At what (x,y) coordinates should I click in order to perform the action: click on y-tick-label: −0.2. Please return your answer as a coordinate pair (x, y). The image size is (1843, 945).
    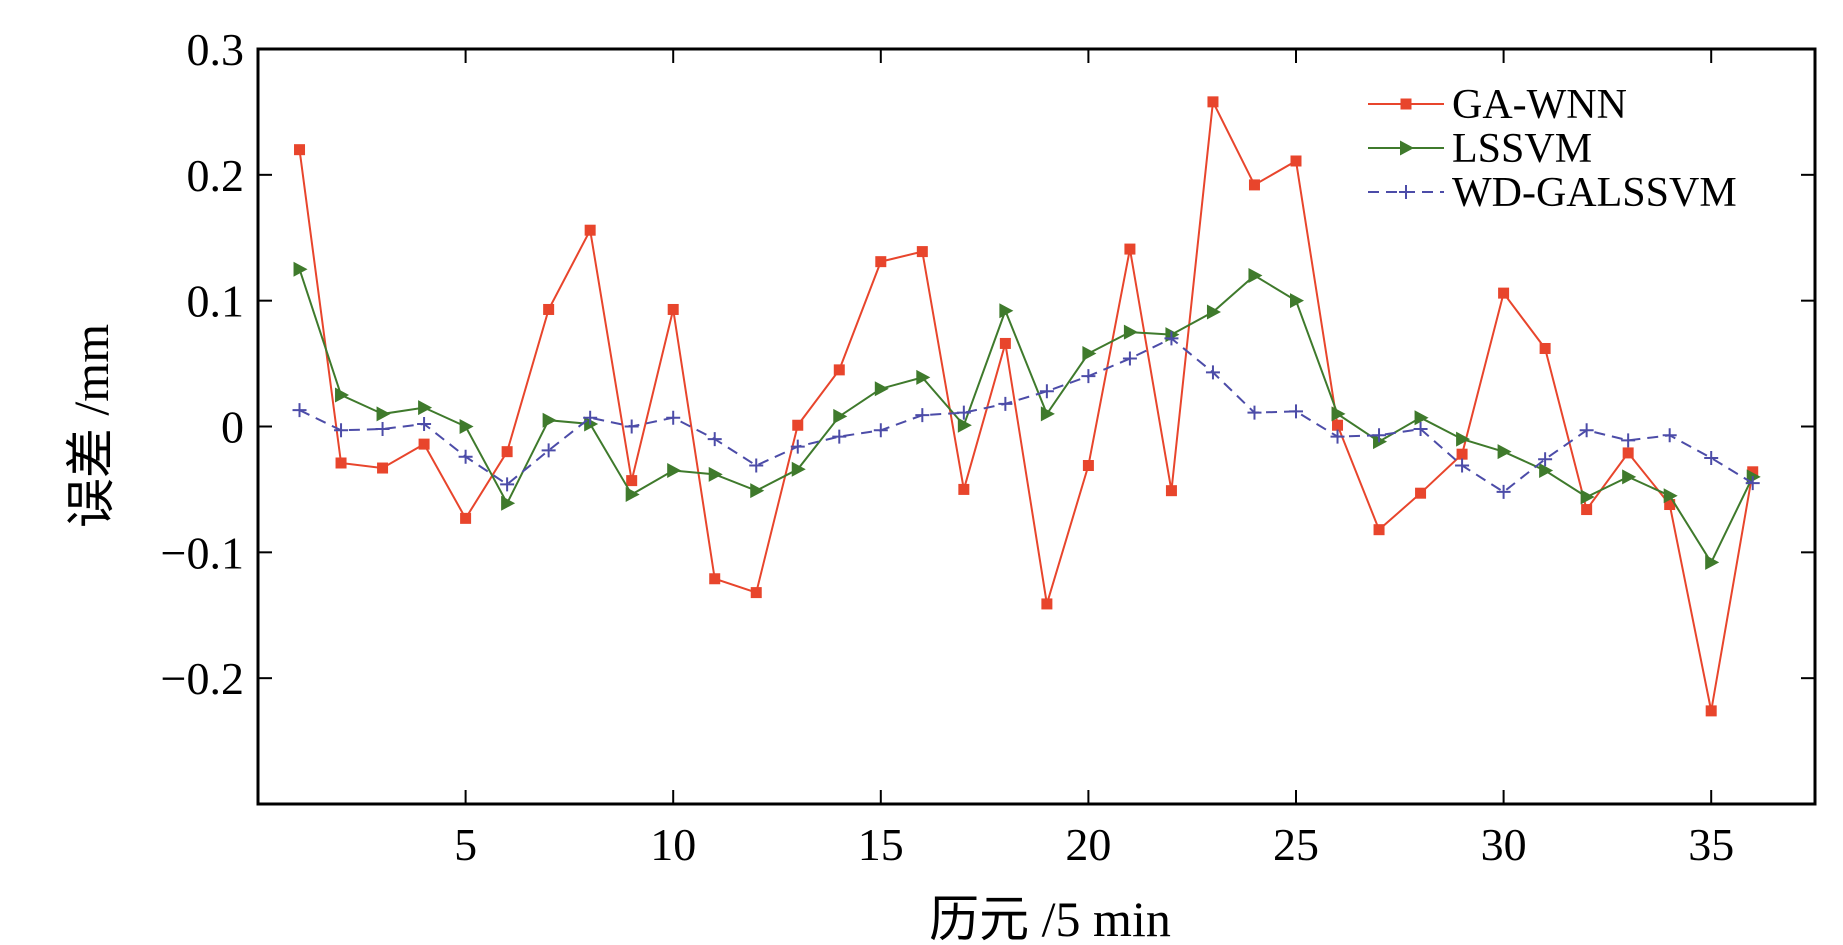
    Looking at the image, I should click on (202, 678).